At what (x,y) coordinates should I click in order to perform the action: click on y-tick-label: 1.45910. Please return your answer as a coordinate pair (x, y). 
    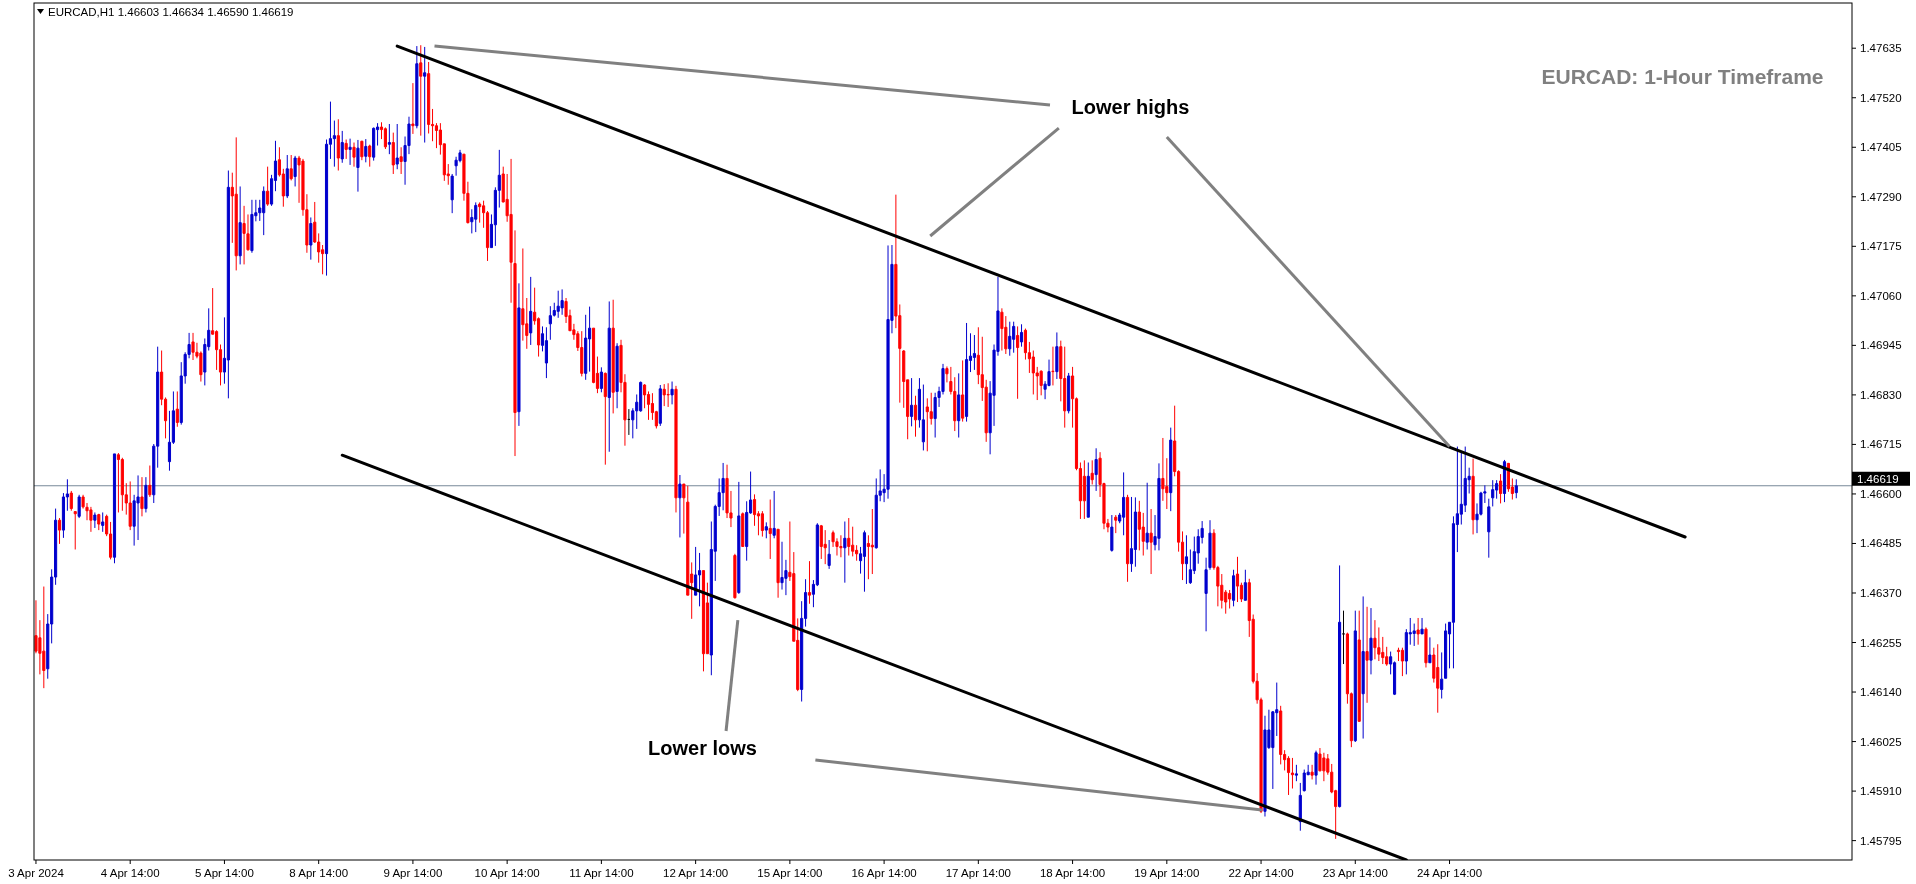
    Looking at the image, I should click on (1881, 791).